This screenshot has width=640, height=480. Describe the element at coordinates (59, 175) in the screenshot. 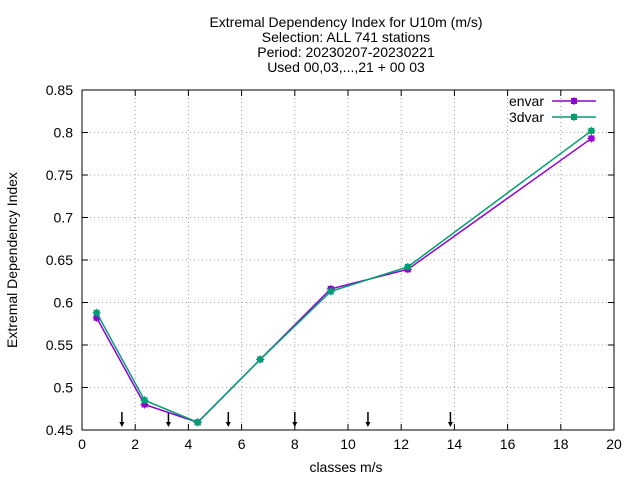

I see `y-tick-label: 0.75` at that location.